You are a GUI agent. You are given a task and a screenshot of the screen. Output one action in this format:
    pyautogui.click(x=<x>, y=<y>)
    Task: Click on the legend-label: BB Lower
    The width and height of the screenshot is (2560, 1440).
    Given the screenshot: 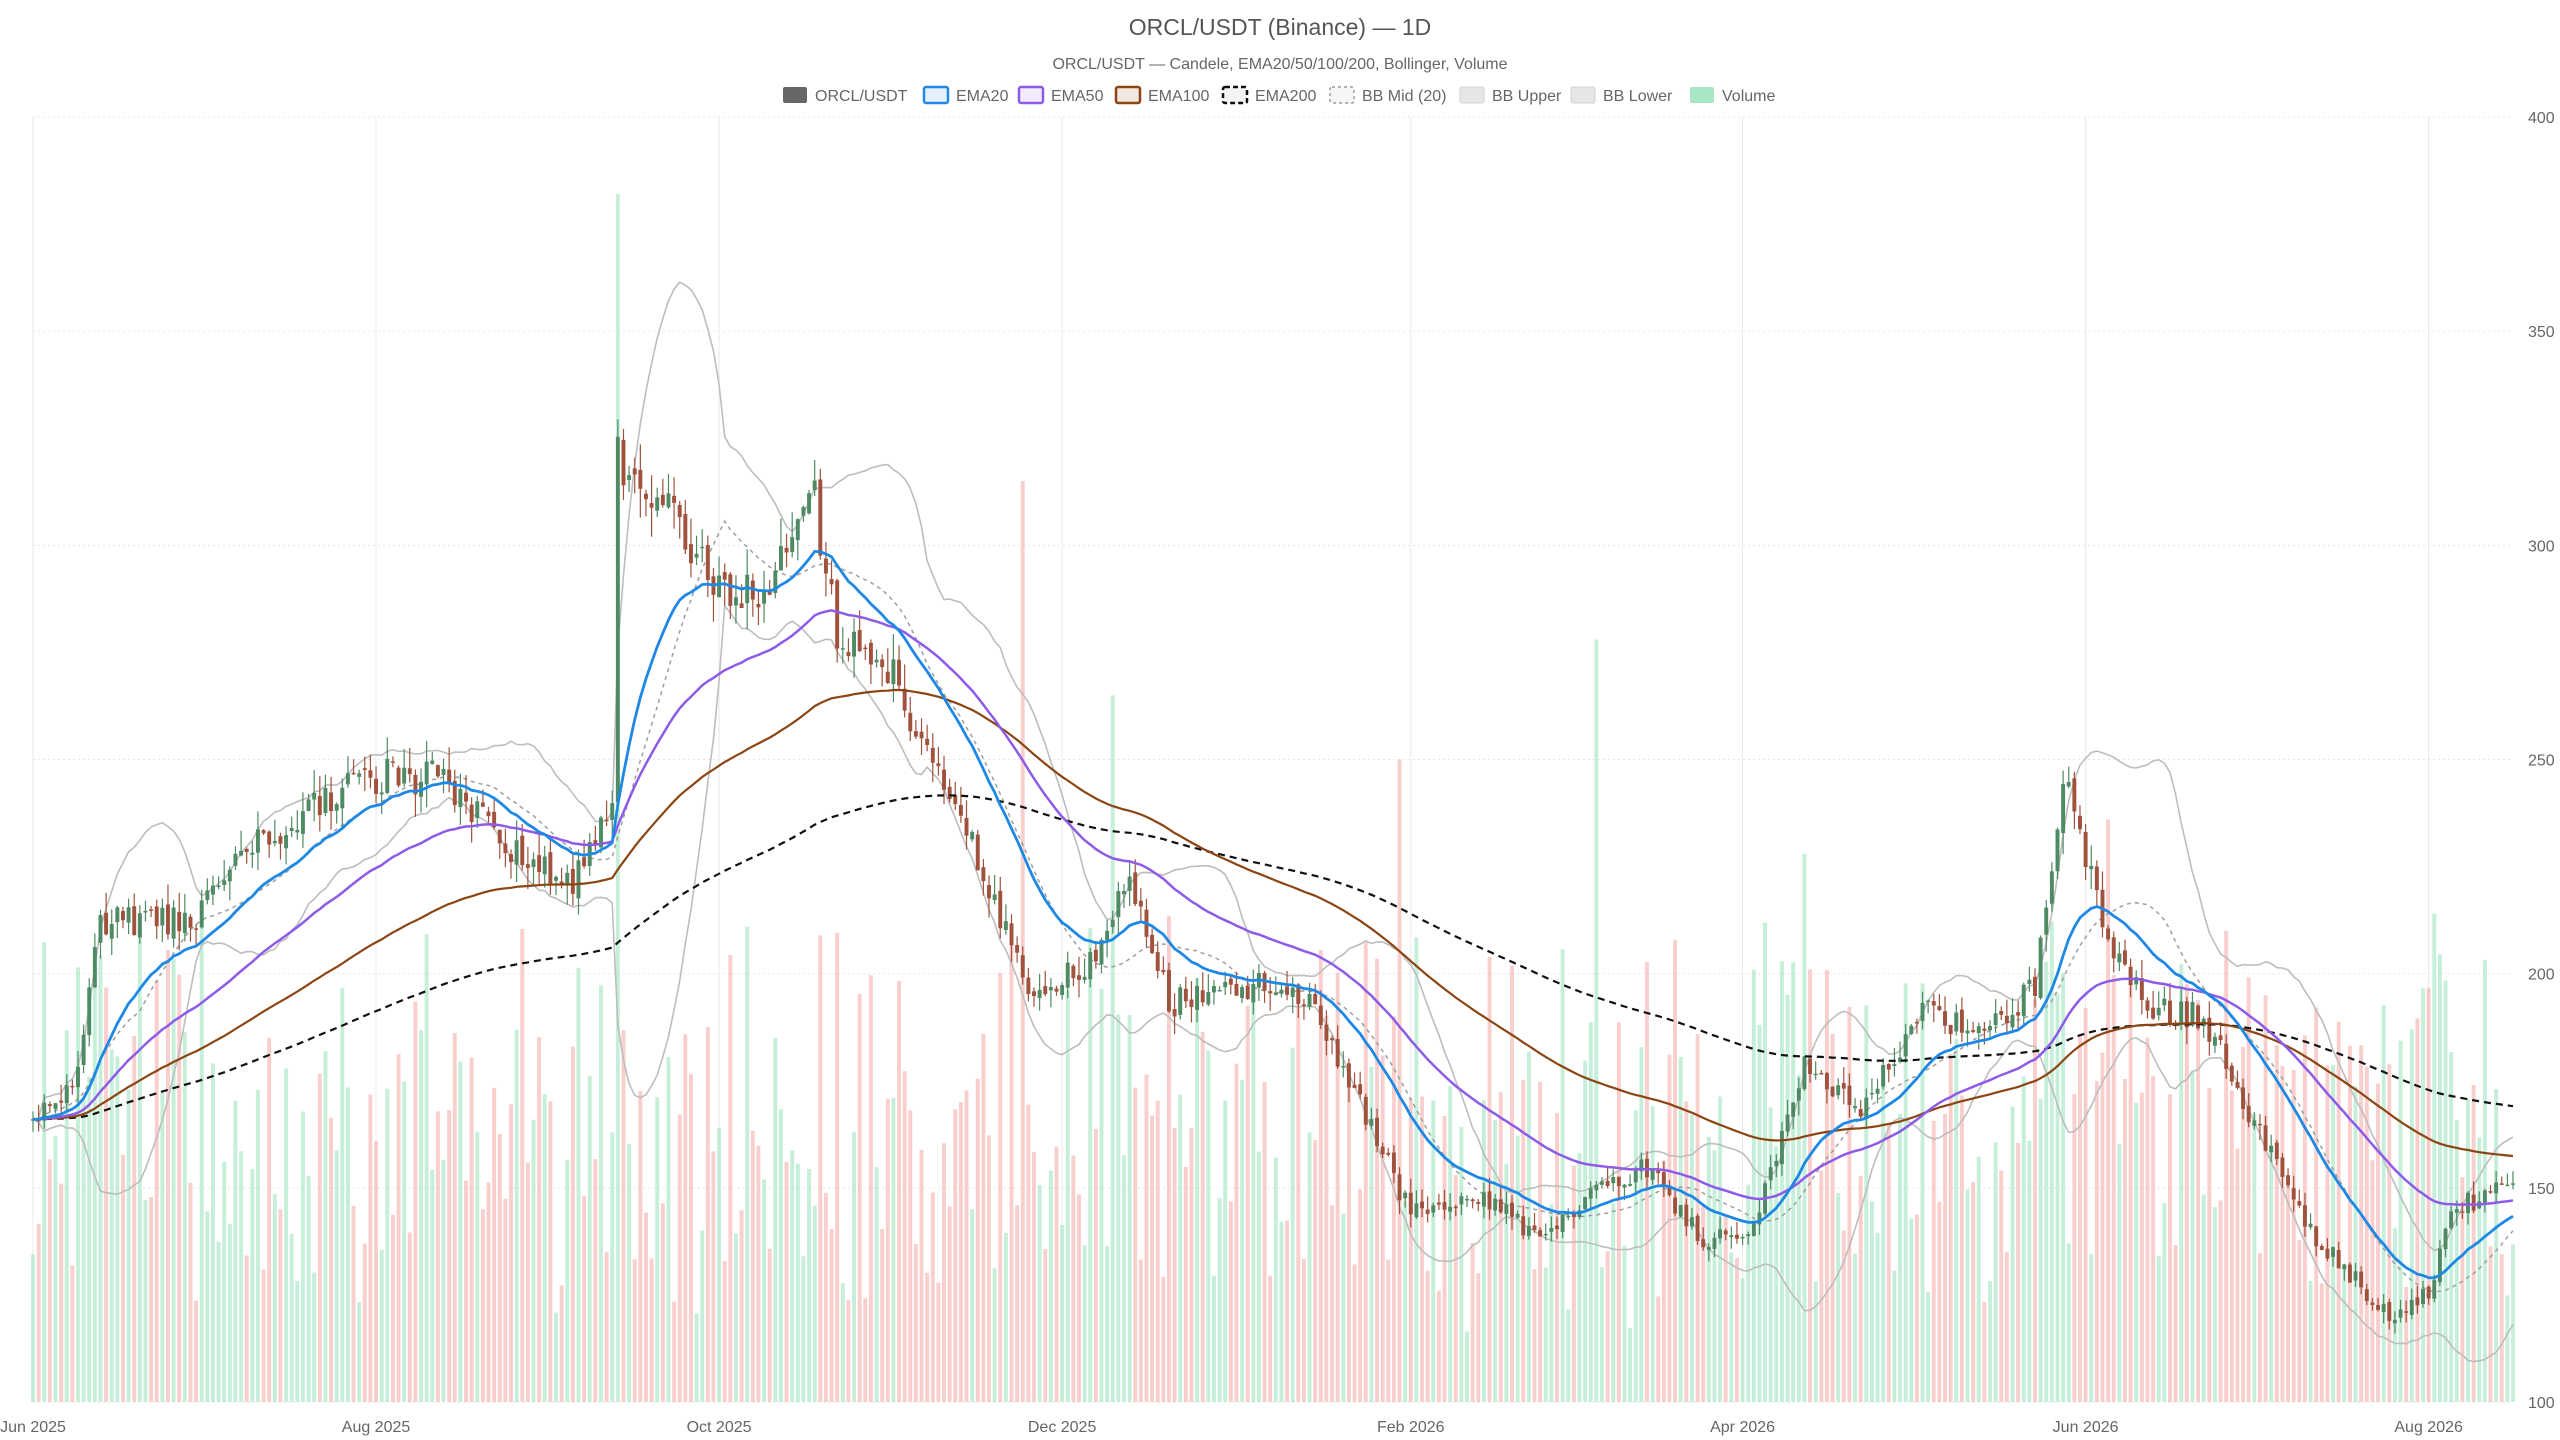 What is the action you would take?
    pyautogui.click(x=1638, y=96)
    